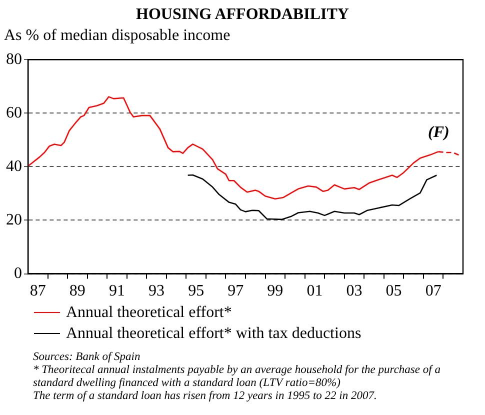 This screenshot has height=415, width=485. What do you see at coordinates (439, 133) in the screenshot?
I see `annotation: (F)` at bounding box center [439, 133].